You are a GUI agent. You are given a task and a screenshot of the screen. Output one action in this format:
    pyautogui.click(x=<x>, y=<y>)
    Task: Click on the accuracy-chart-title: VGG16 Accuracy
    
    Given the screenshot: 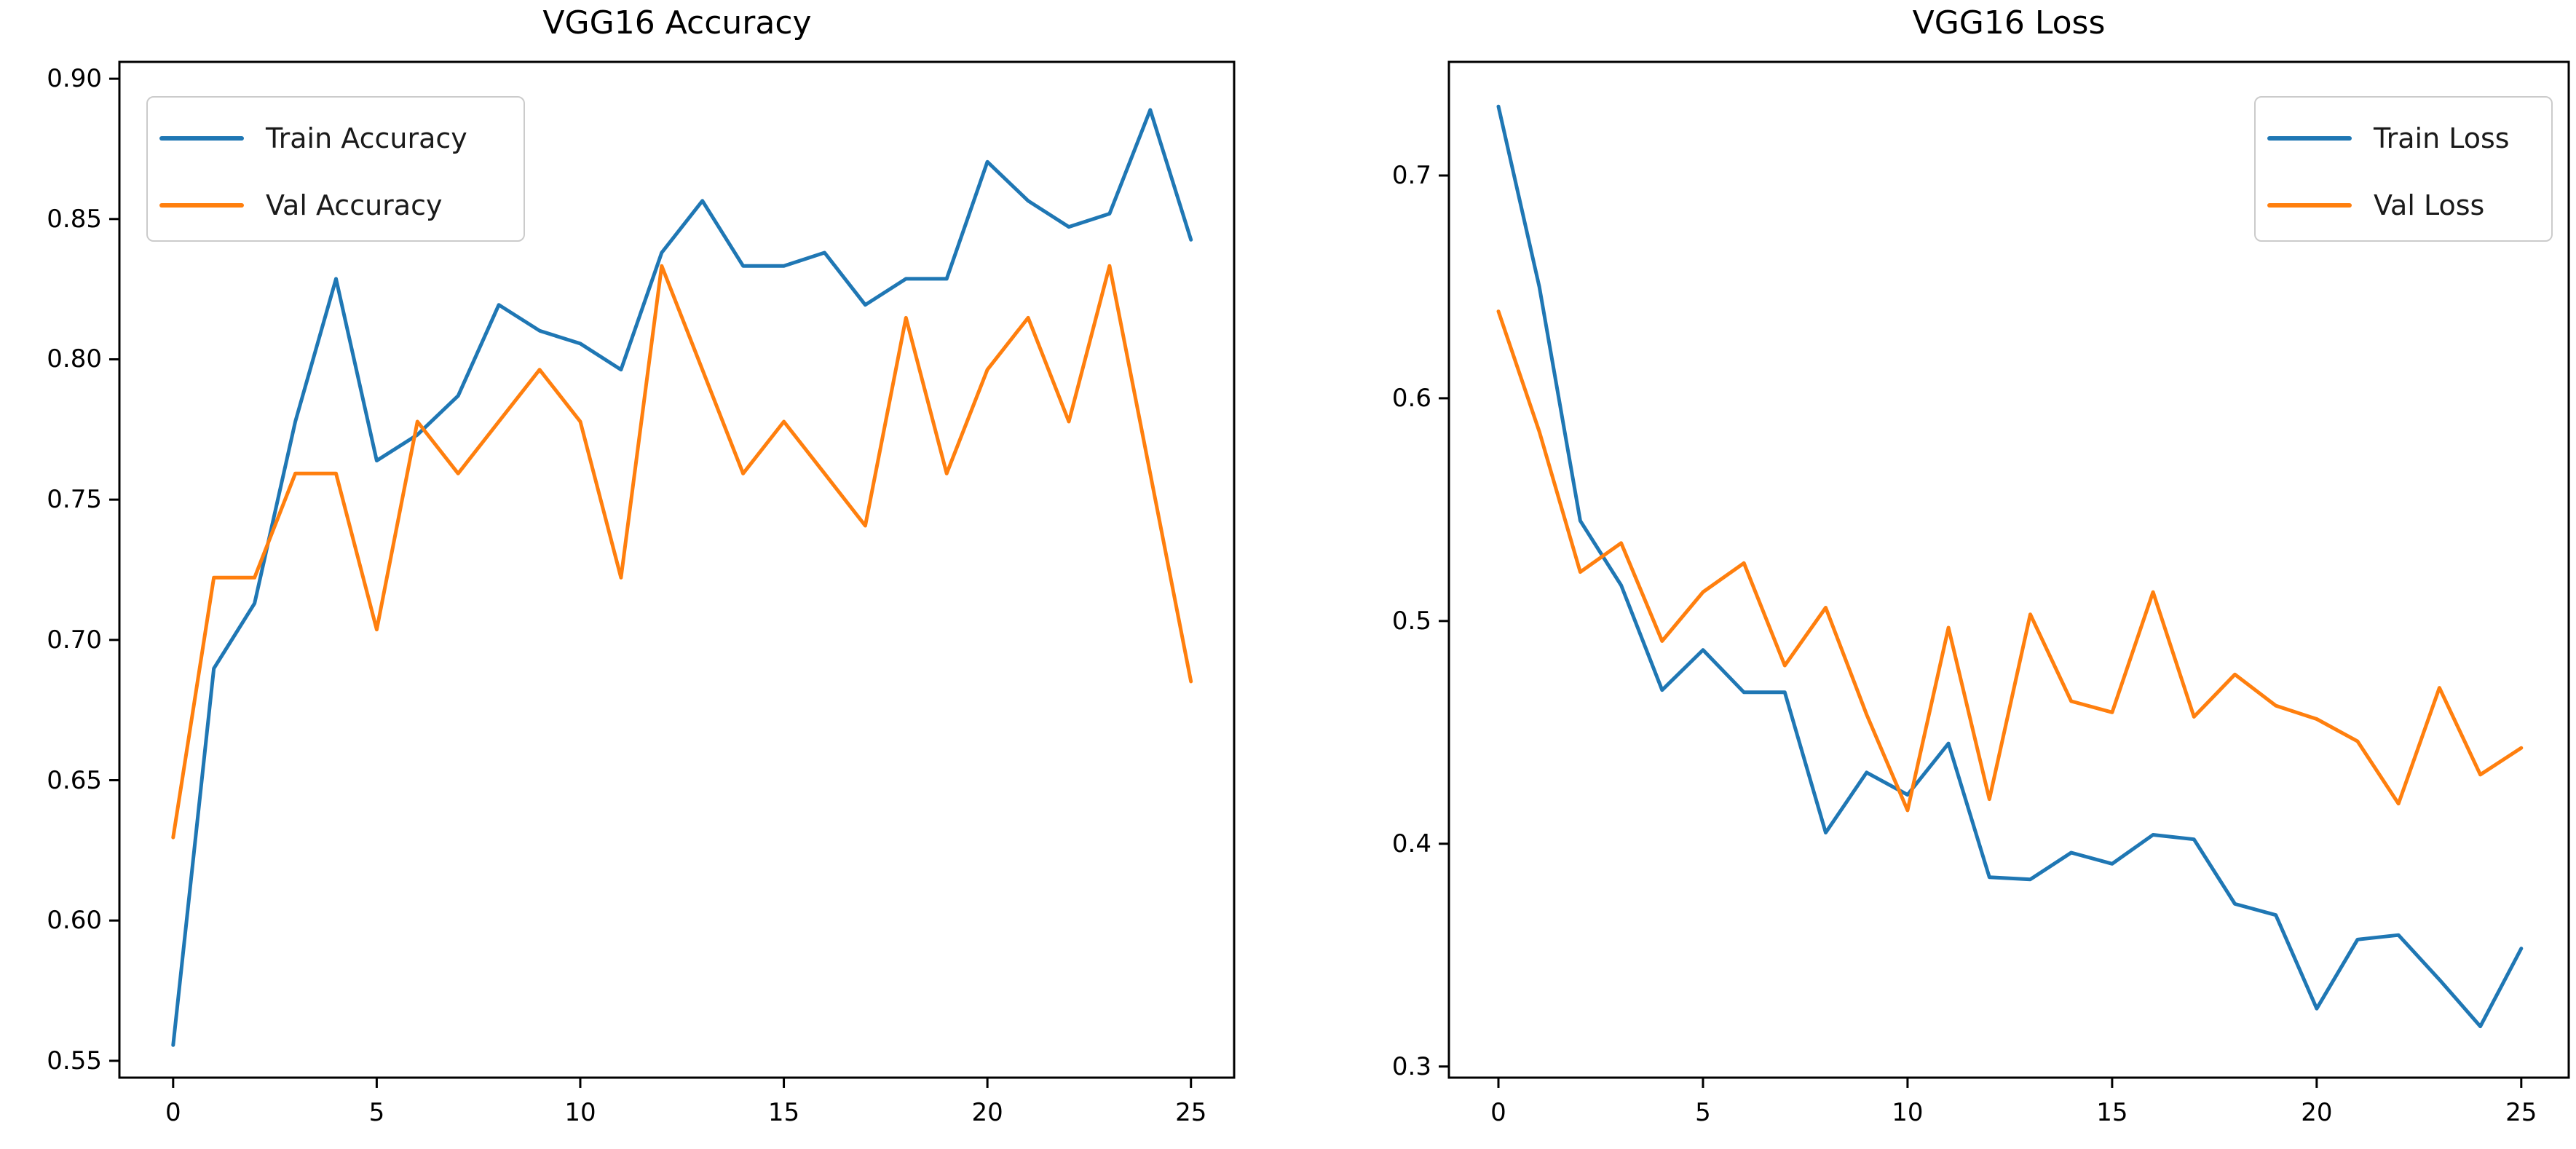 What is the action you would take?
    pyautogui.click(x=677, y=23)
    